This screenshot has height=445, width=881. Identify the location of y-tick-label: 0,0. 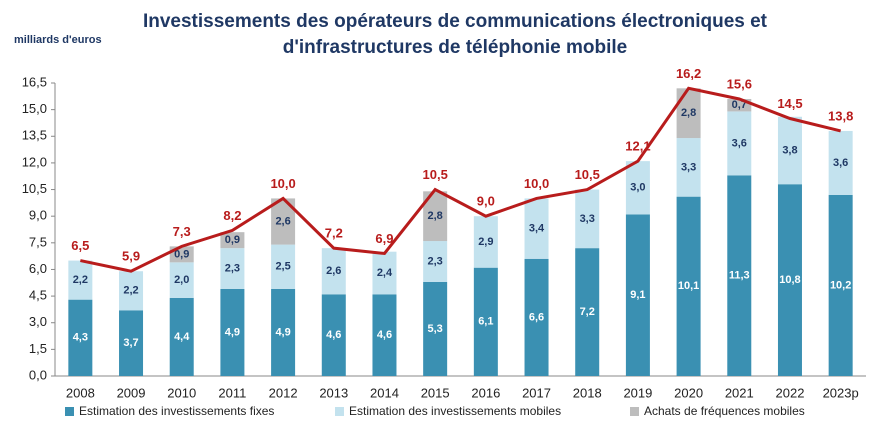
(38, 374).